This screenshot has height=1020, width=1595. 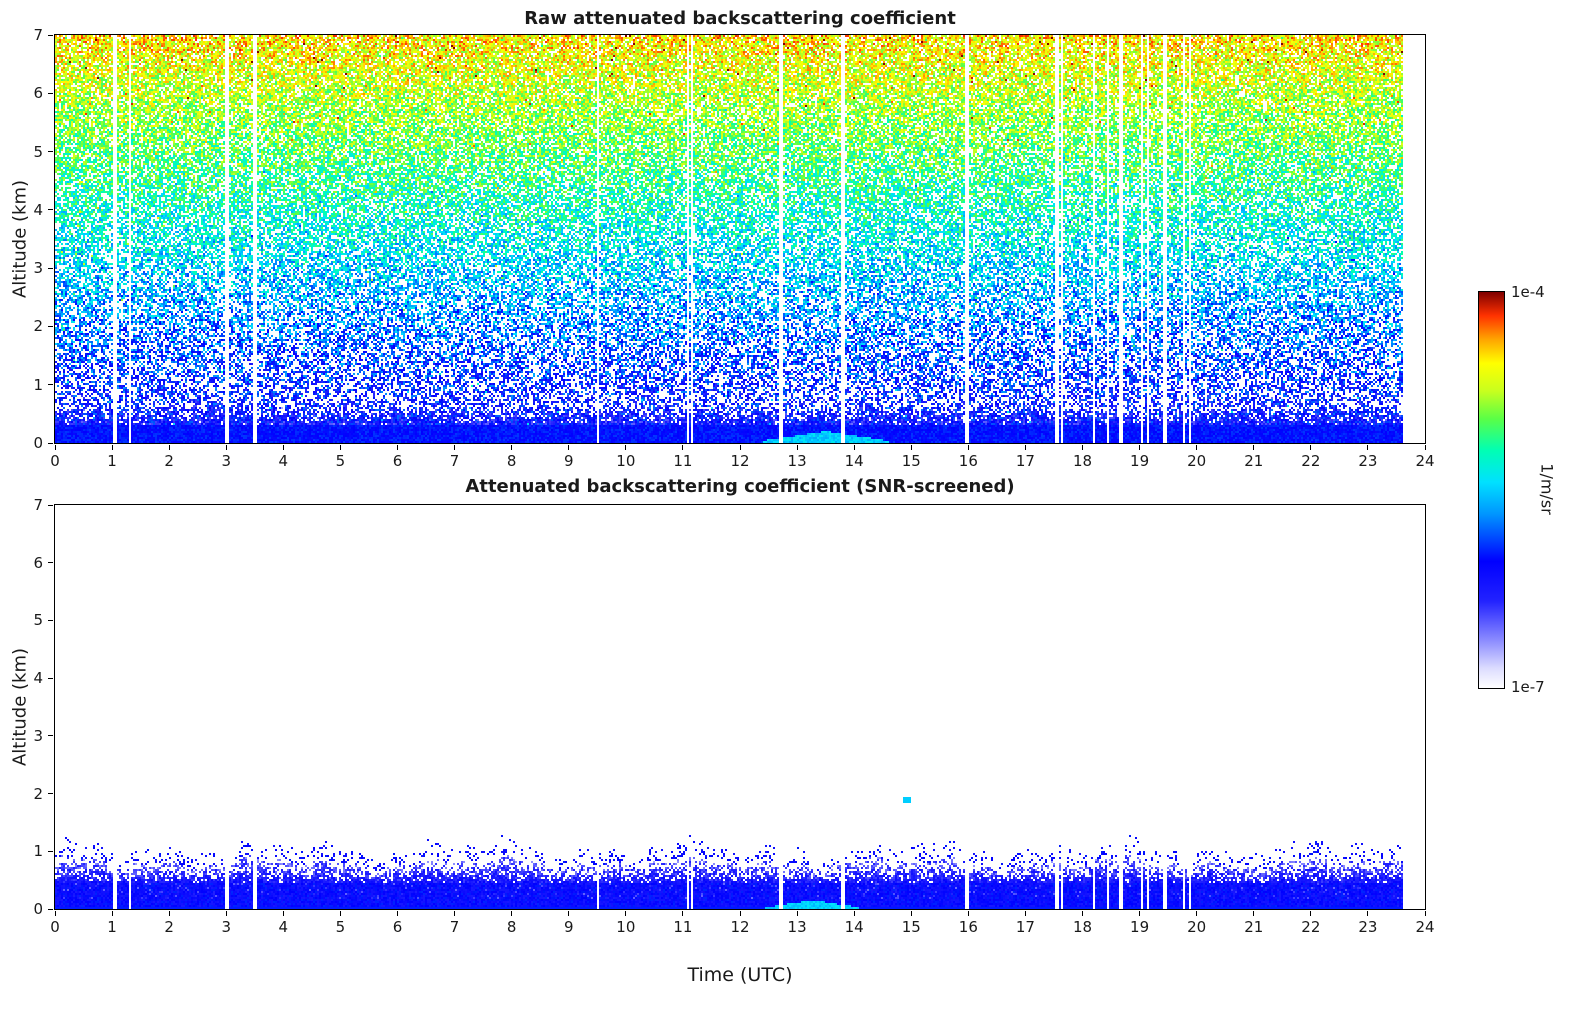 What do you see at coordinates (1547, 489) in the screenshot?
I see `colorbar-unit-label: 1/m/sr` at bounding box center [1547, 489].